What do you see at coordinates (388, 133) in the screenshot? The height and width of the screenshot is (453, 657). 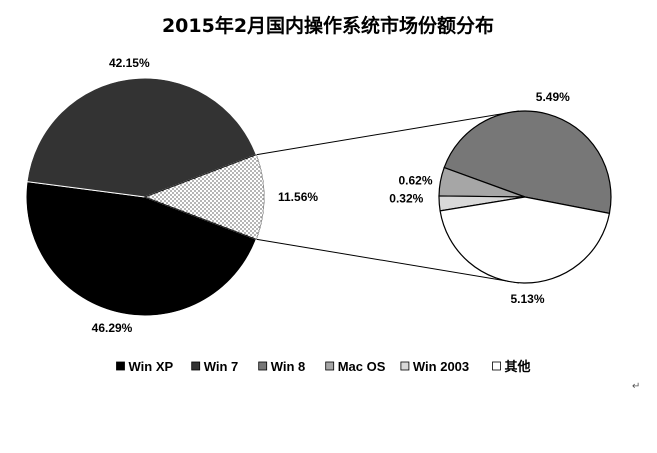 I see `connector-line-top` at bounding box center [388, 133].